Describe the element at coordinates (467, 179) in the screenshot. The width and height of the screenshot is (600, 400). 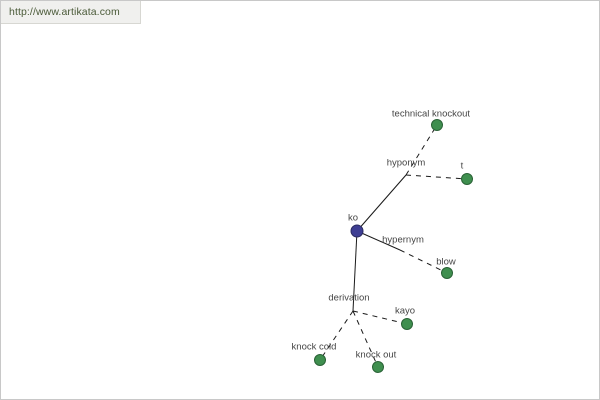
I see `graph-node-t` at that location.